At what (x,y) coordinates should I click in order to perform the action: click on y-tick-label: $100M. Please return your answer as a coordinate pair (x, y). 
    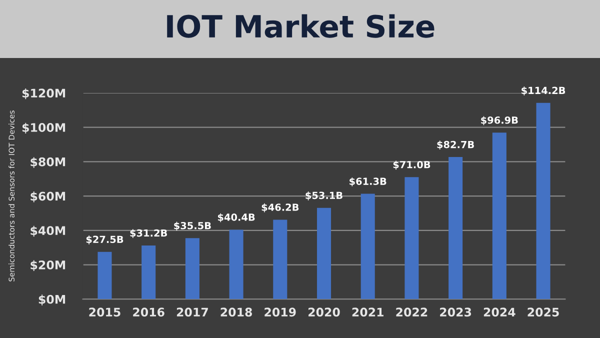
    Looking at the image, I should click on (44, 128).